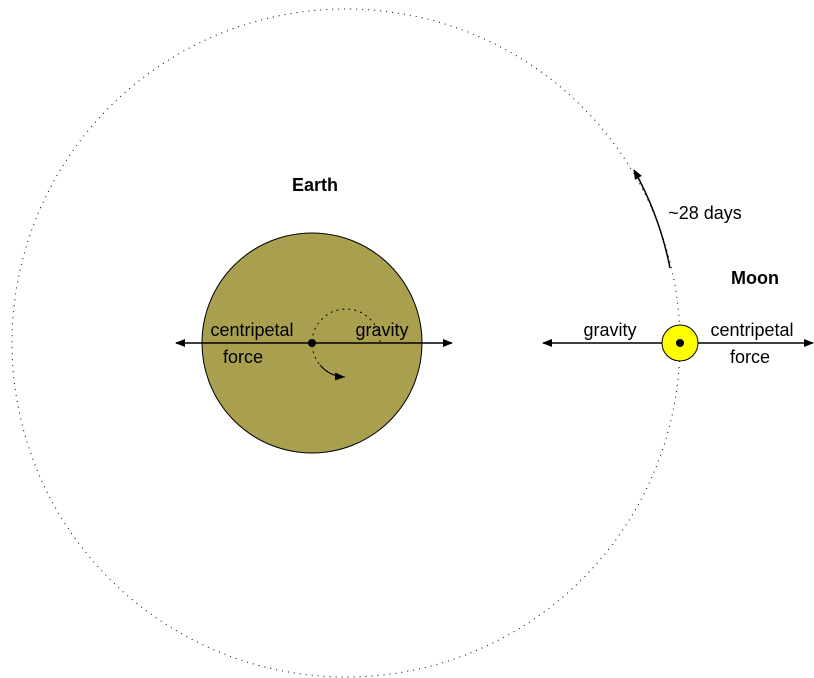 Image resolution: width=814 pixels, height=678 pixels. Describe the element at coordinates (652, 219) in the screenshot. I see `orbit-arrow` at that location.